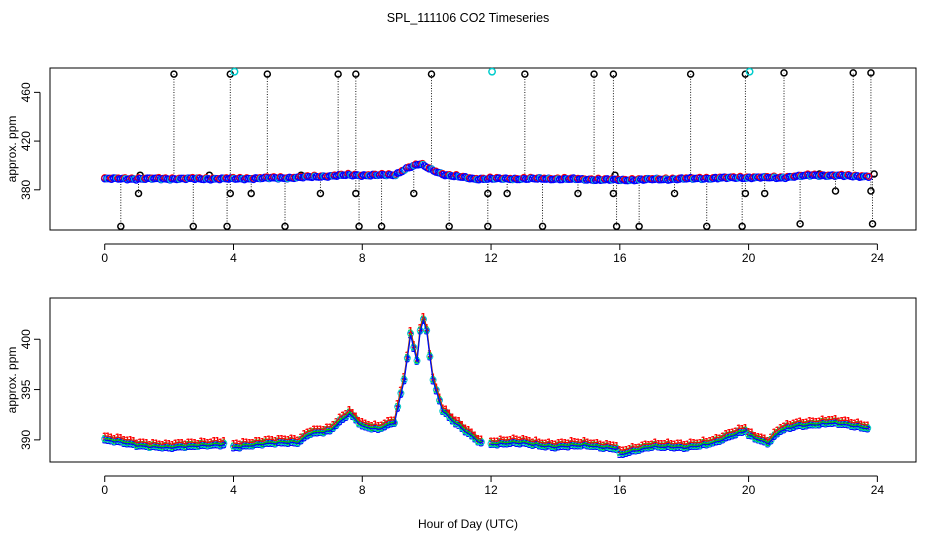 This screenshot has width=936, height=540. I want to click on bottom-x-tick-label: 8, so click(362, 490).